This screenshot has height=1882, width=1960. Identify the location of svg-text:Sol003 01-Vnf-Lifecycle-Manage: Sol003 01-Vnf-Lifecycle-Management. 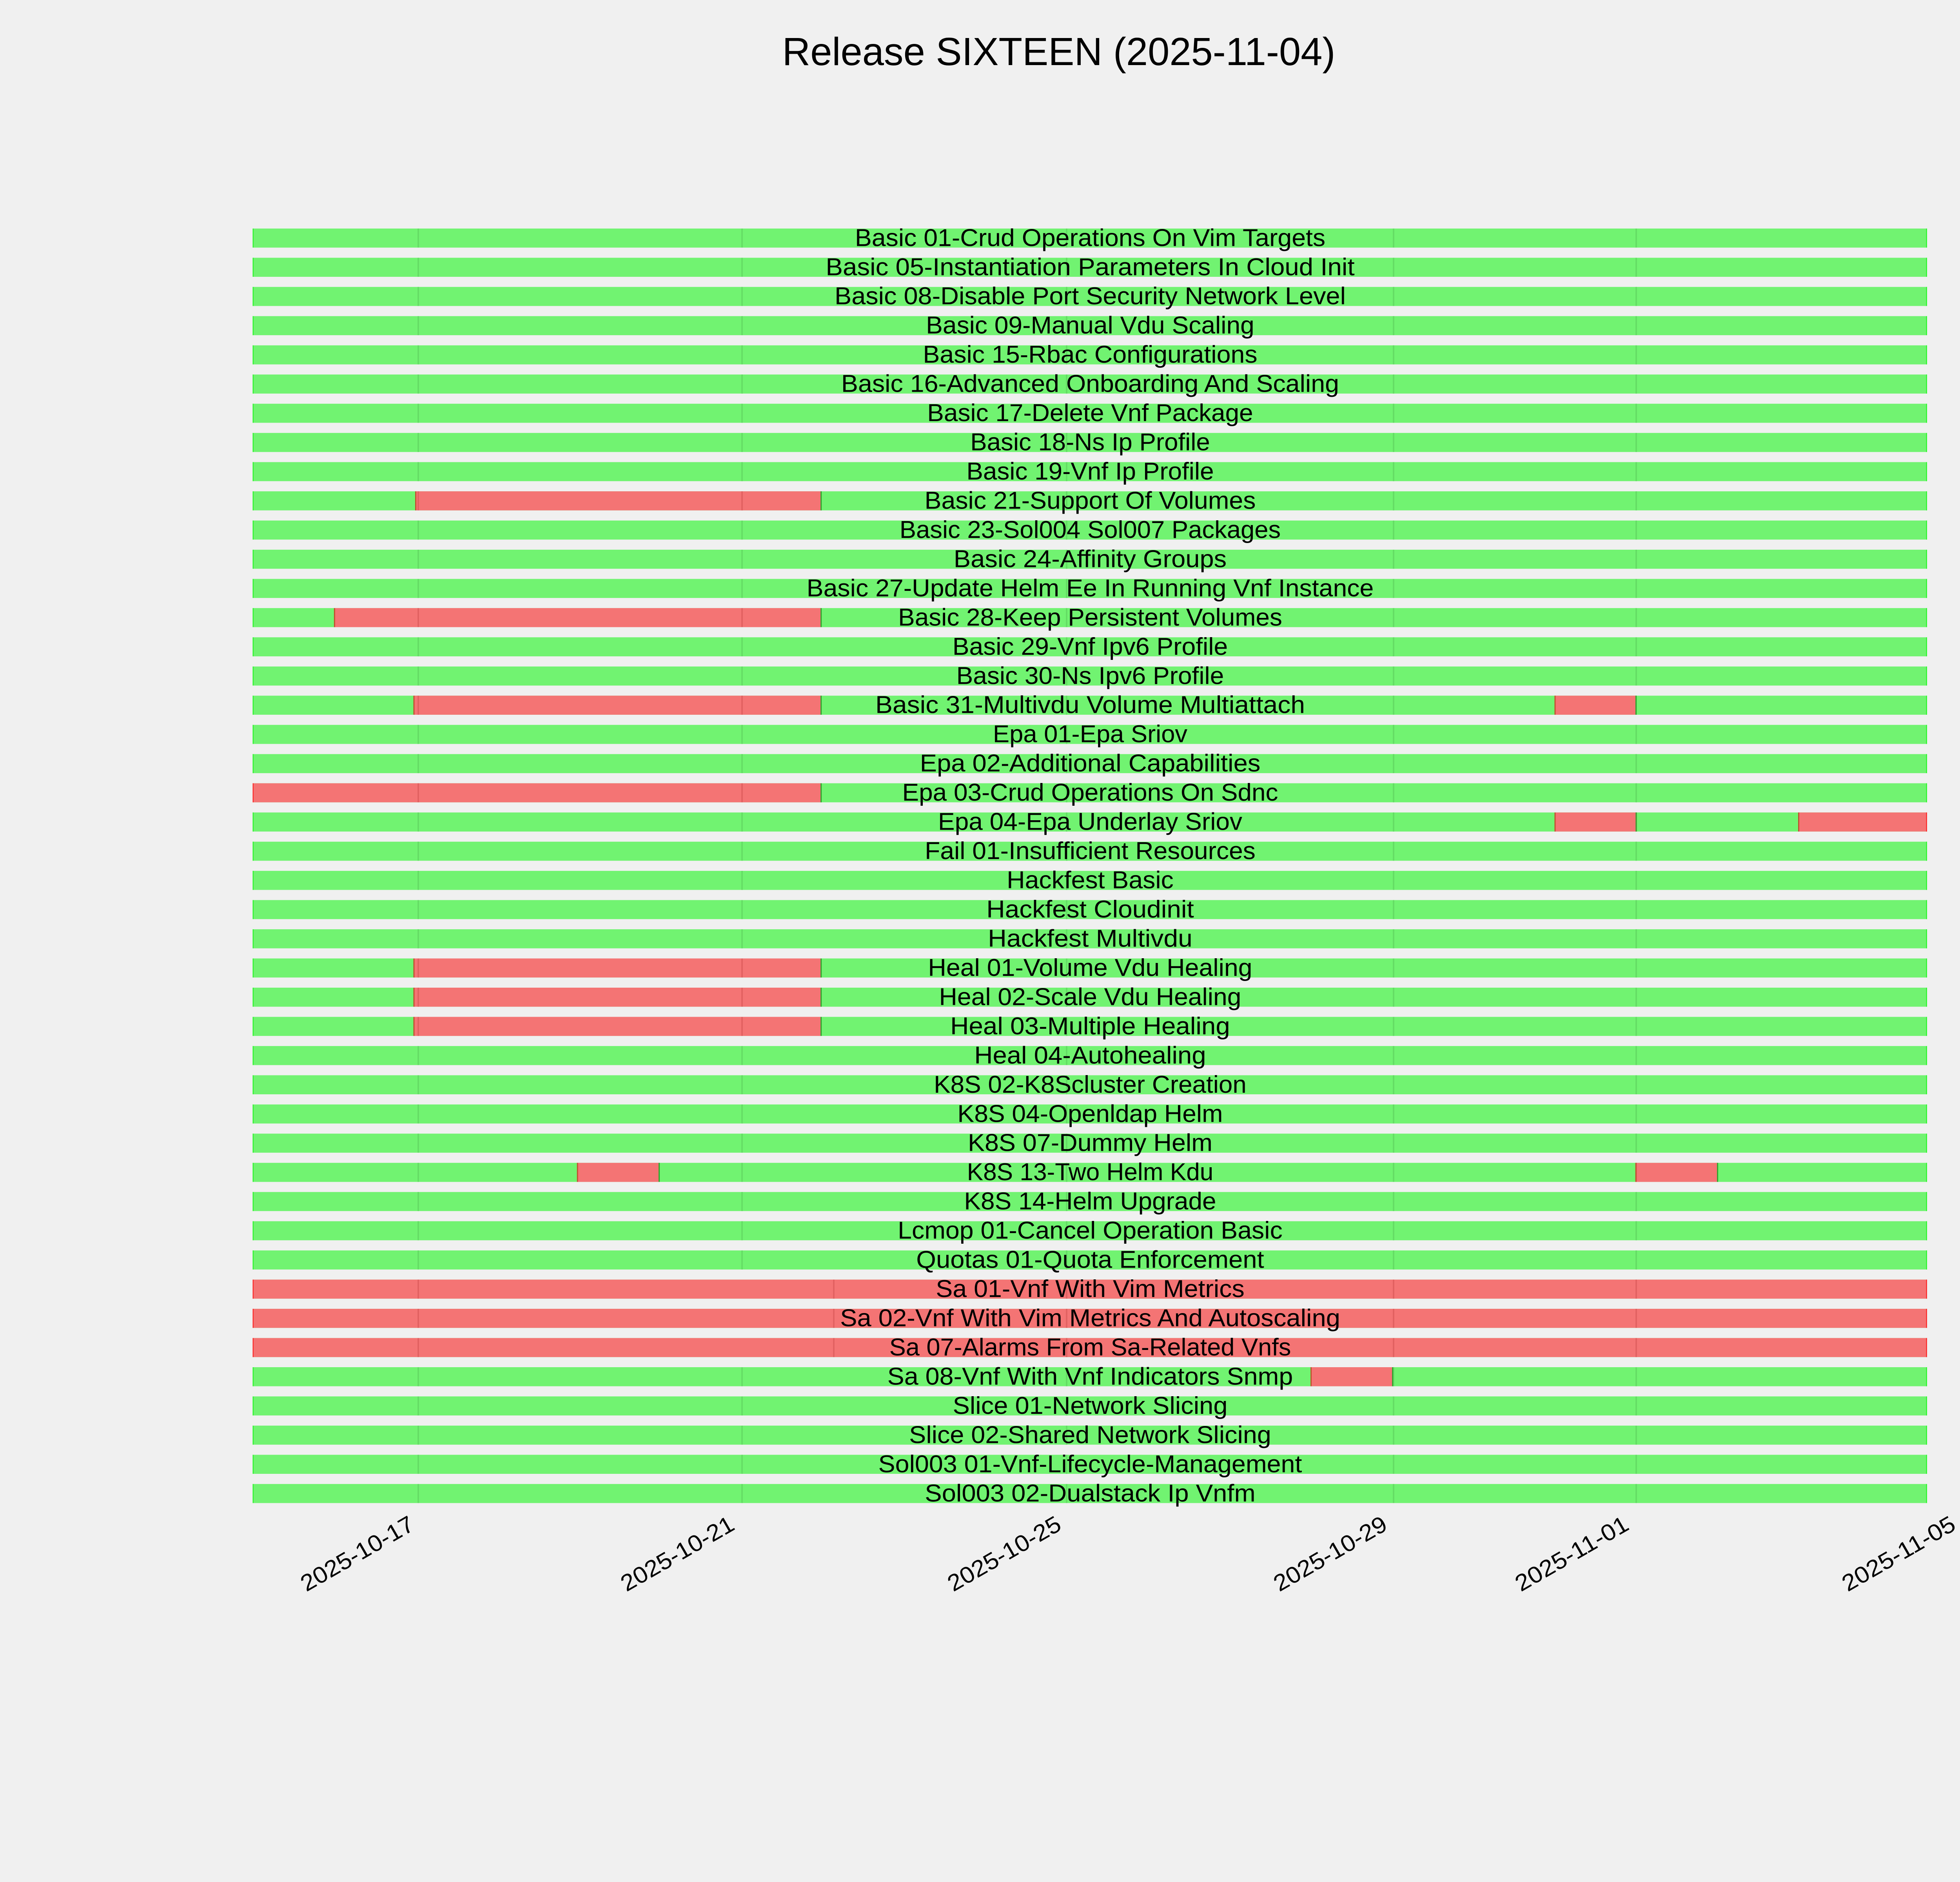
(1090, 1464).